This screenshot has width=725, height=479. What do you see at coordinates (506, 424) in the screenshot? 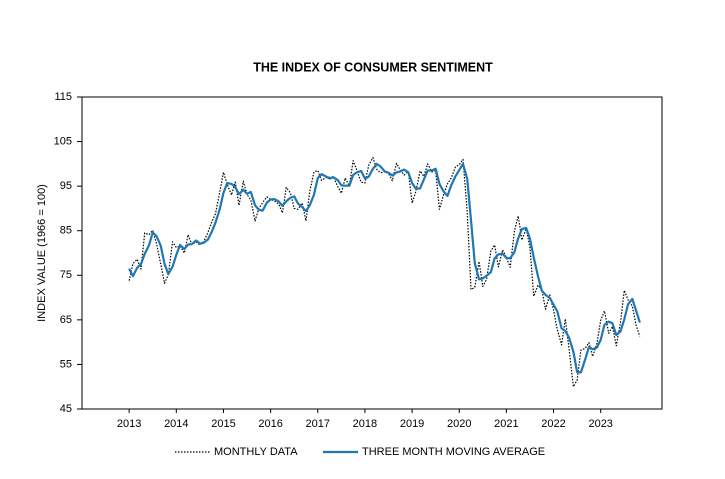
I see `x-tick-label: 2021` at bounding box center [506, 424].